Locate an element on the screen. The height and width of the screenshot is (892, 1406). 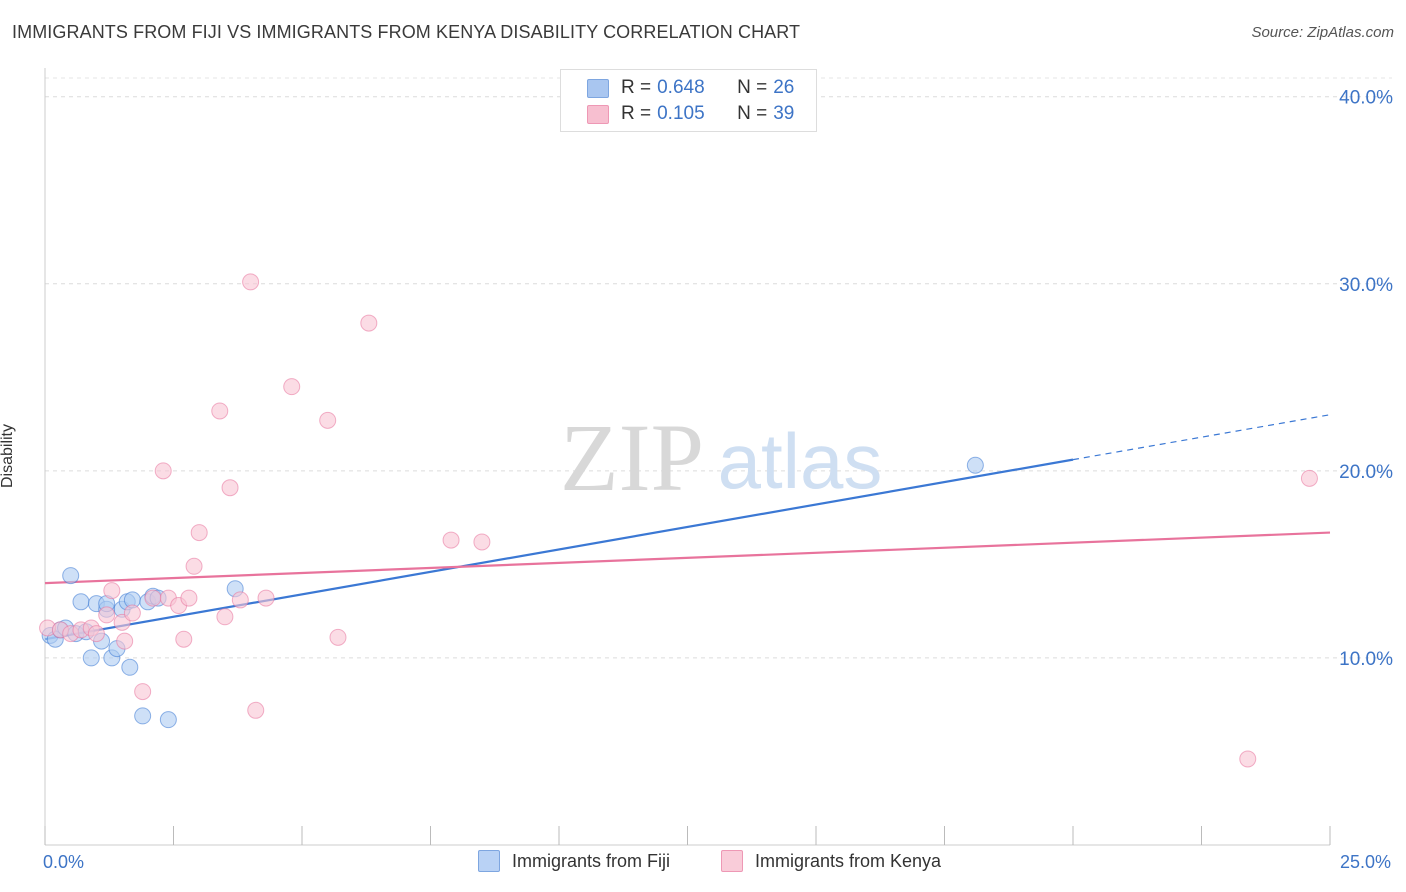
legend-label-kenya: Immigrants from Kenya is located at coordinates (848, 860).